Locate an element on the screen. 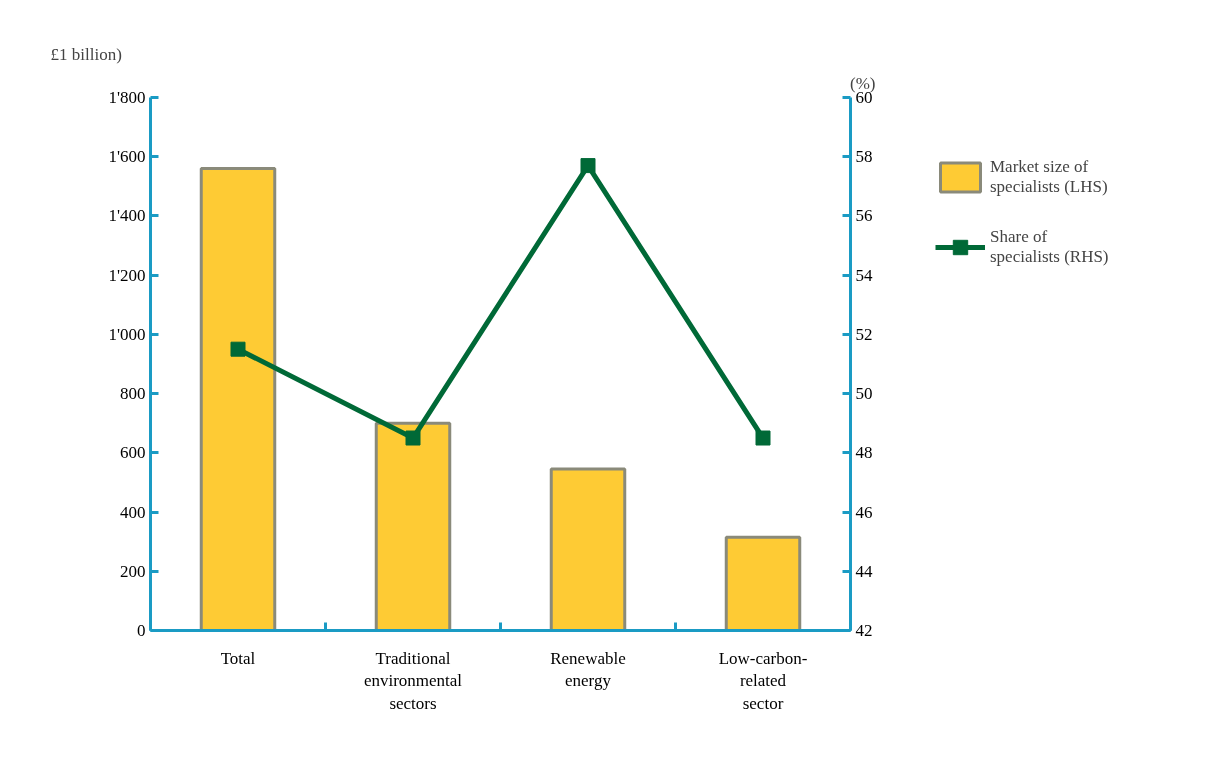 Image resolution: width=1213 pixels, height=763 pixels. x-tick-label: Low-carbon-related sector is located at coordinates (763, 681).